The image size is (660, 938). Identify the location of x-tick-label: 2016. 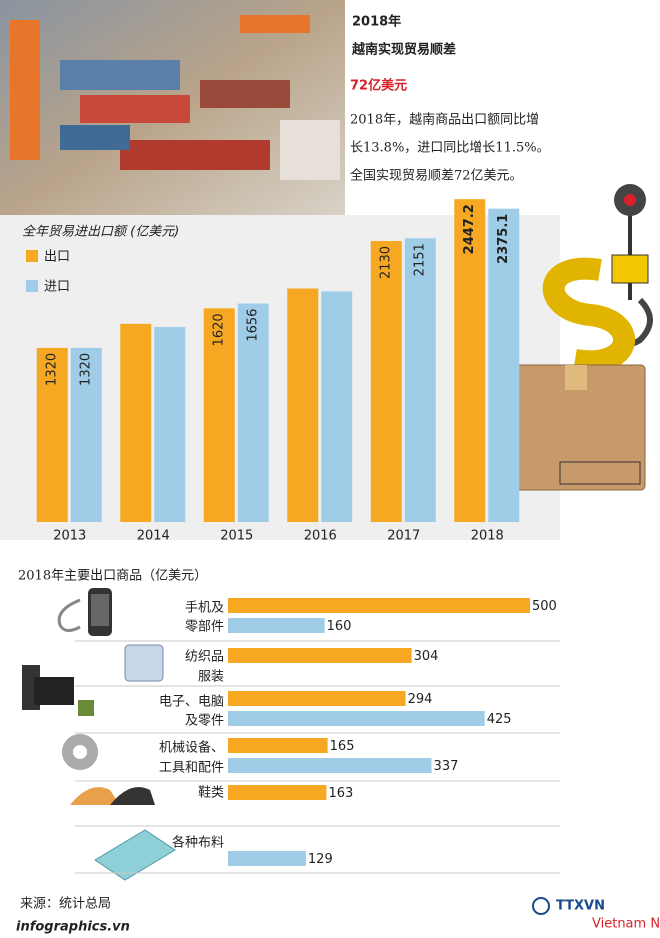
(320, 536).